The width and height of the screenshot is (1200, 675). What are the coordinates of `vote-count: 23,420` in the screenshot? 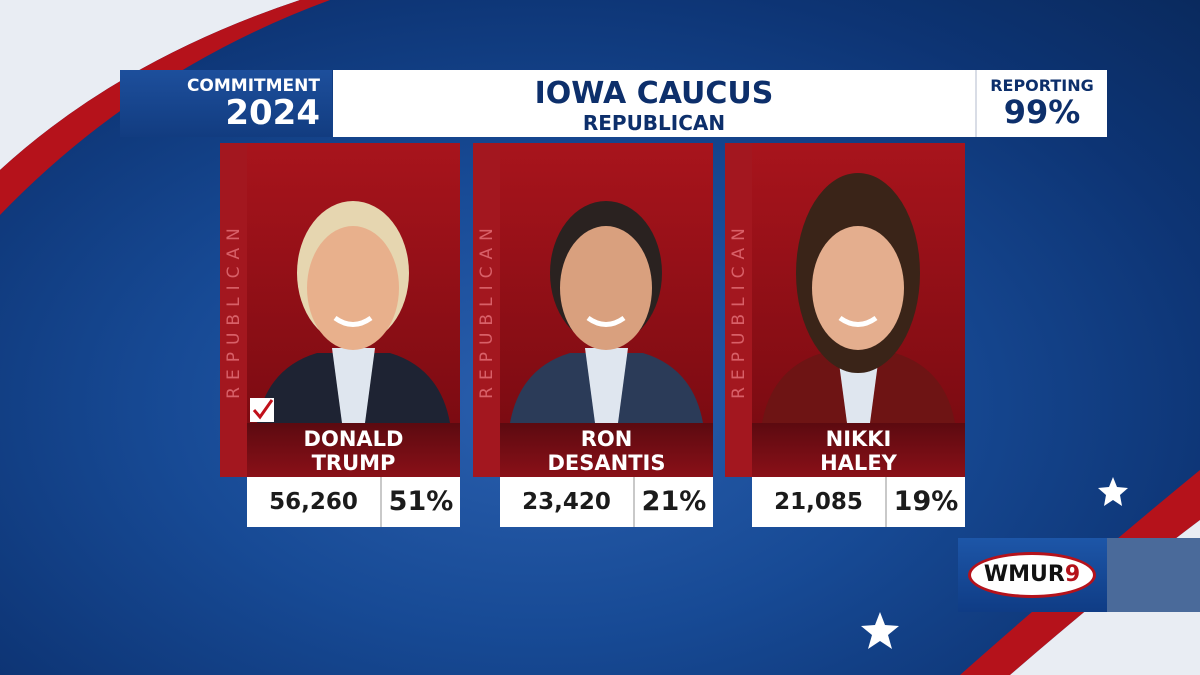 It's located at (567, 502).